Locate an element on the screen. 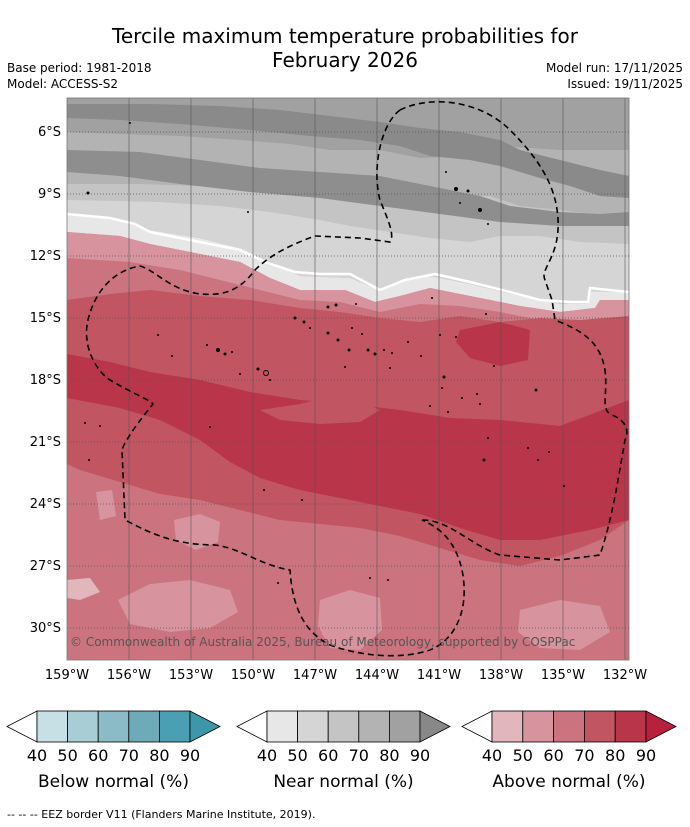 Image resolution: width=690 pixels, height=827 pixels. lon-label-144w: 144°W is located at coordinates (377, 675).